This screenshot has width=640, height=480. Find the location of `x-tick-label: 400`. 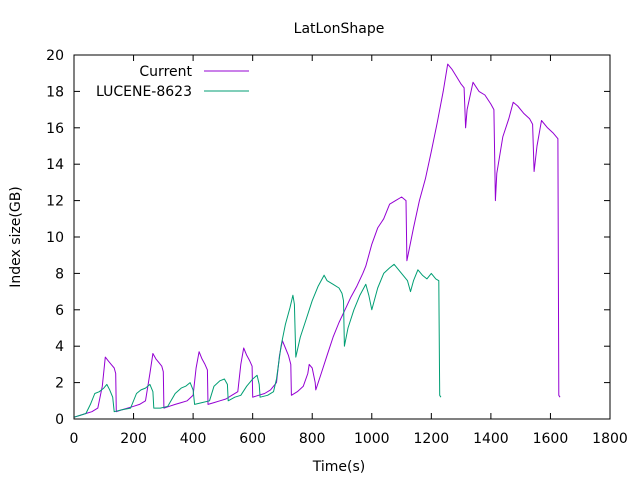

x-tick-label: 400 is located at coordinates (193, 439).